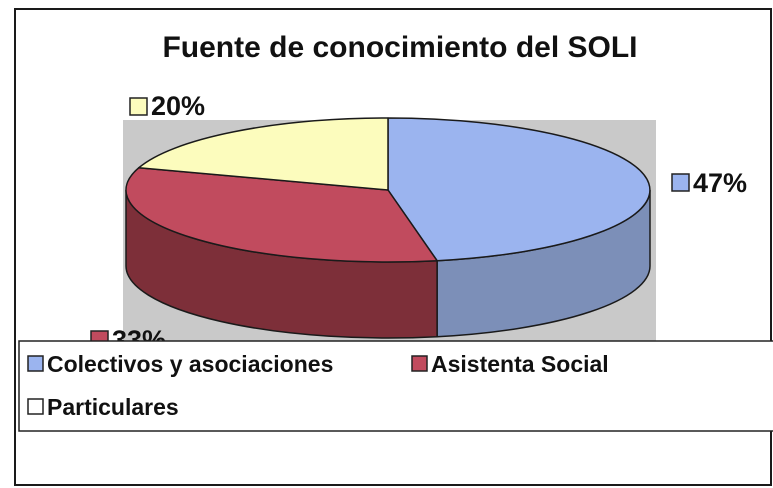  I want to click on legend-label-colectivos: Colectivos y asociaciones, so click(190, 364).